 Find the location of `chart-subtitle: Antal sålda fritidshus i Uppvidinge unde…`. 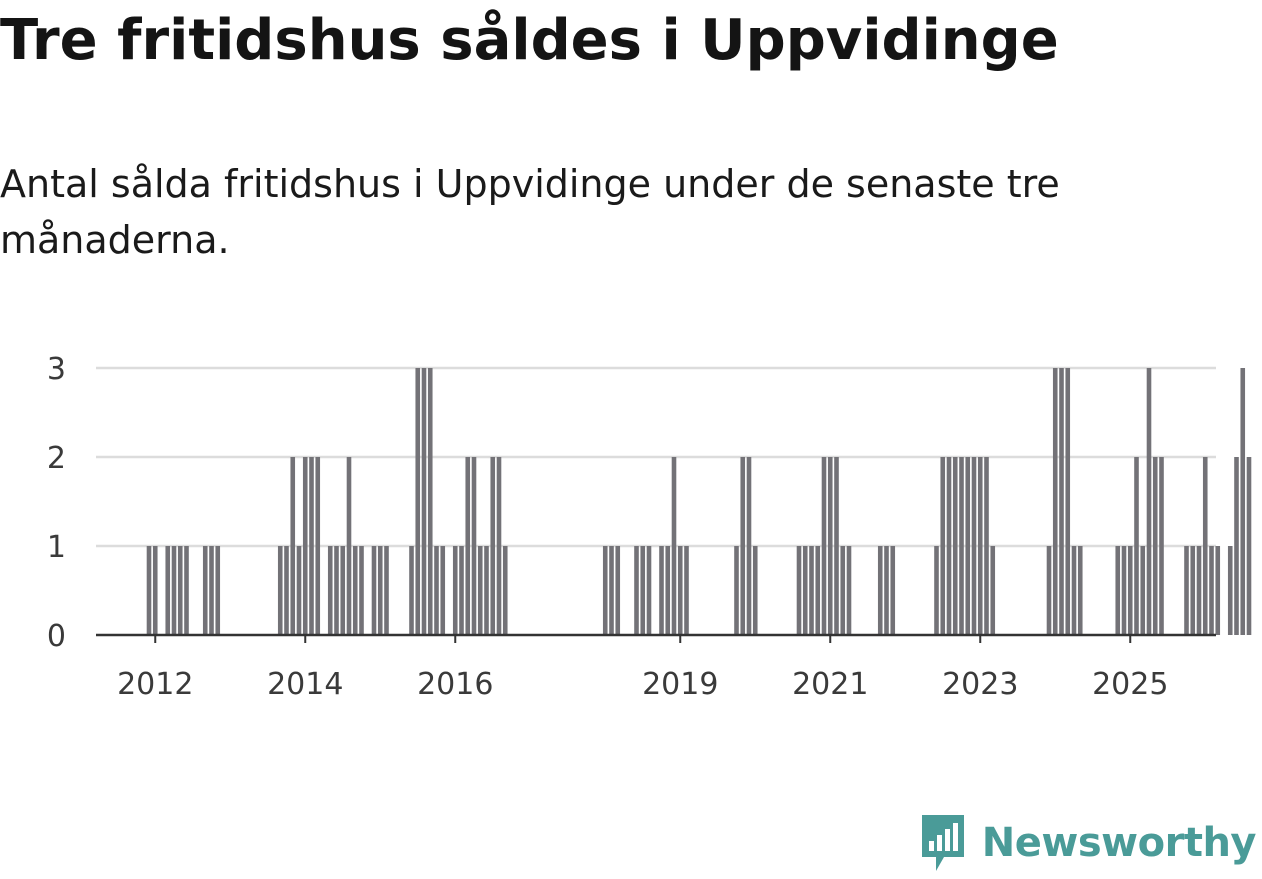

chart-subtitle: Antal sålda fritidshus i Uppvidinge unde… is located at coordinates (530, 212).